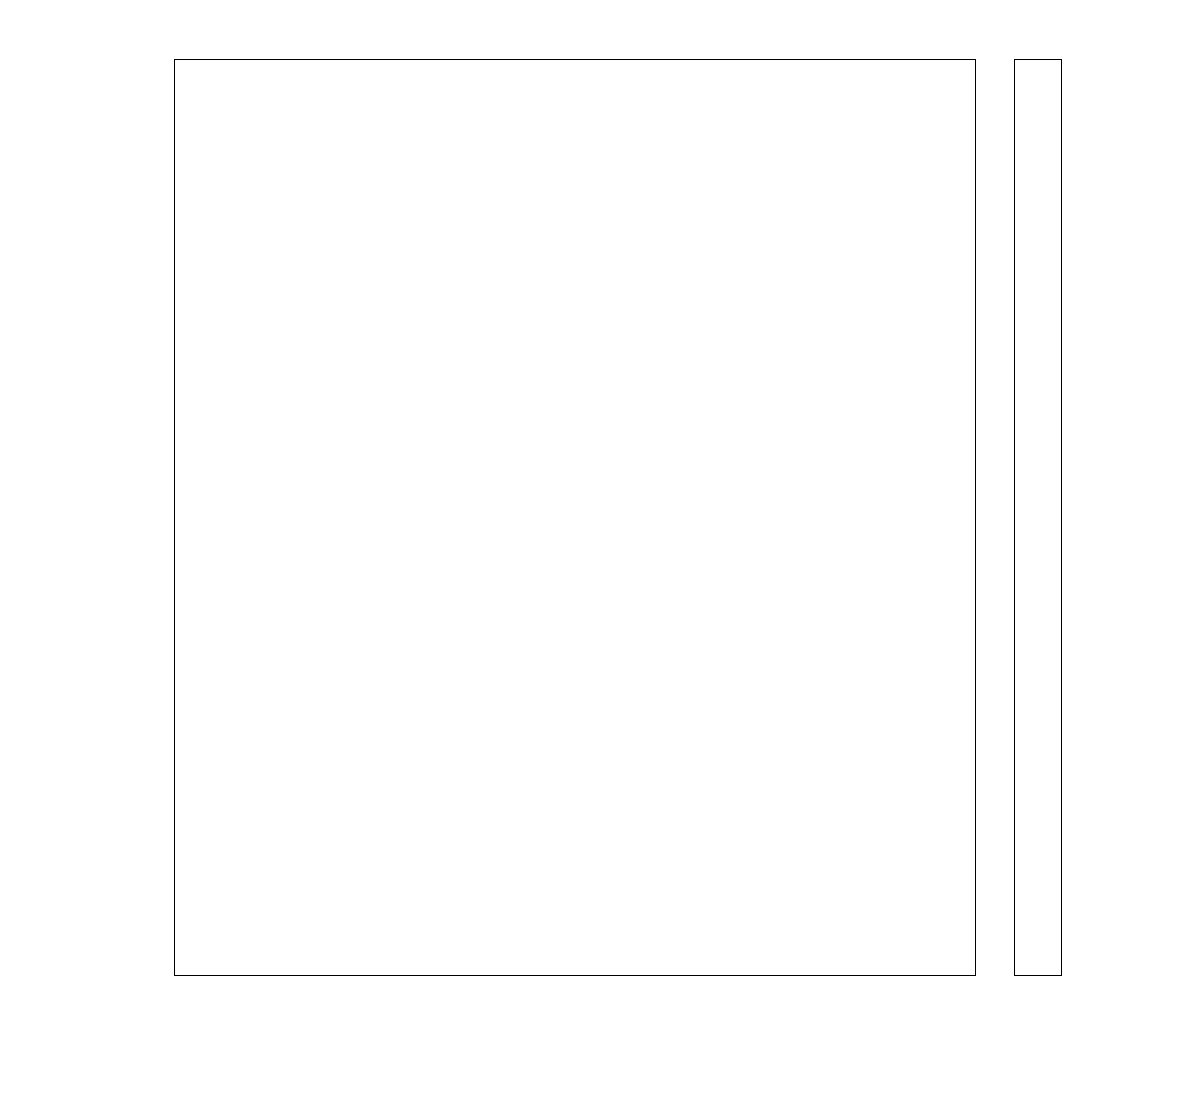 Image resolution: width=1200 pixels, height=1100 pixels. I want to click on colorbar, so click(1038, 517).